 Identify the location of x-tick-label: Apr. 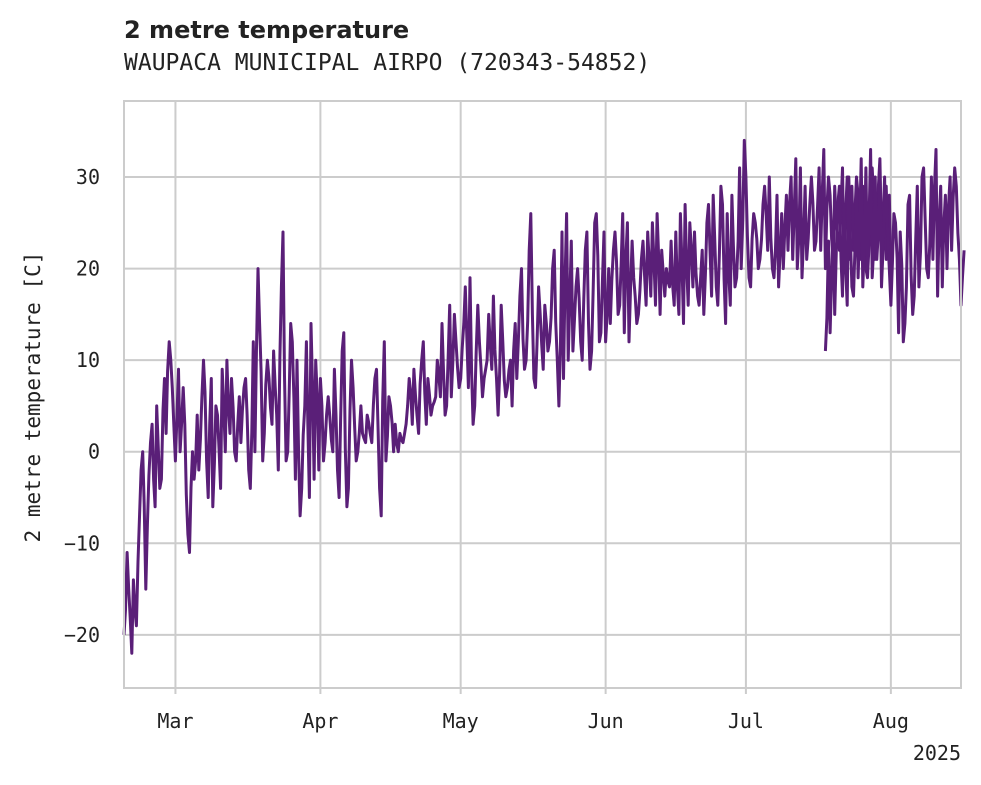
(320, 721).